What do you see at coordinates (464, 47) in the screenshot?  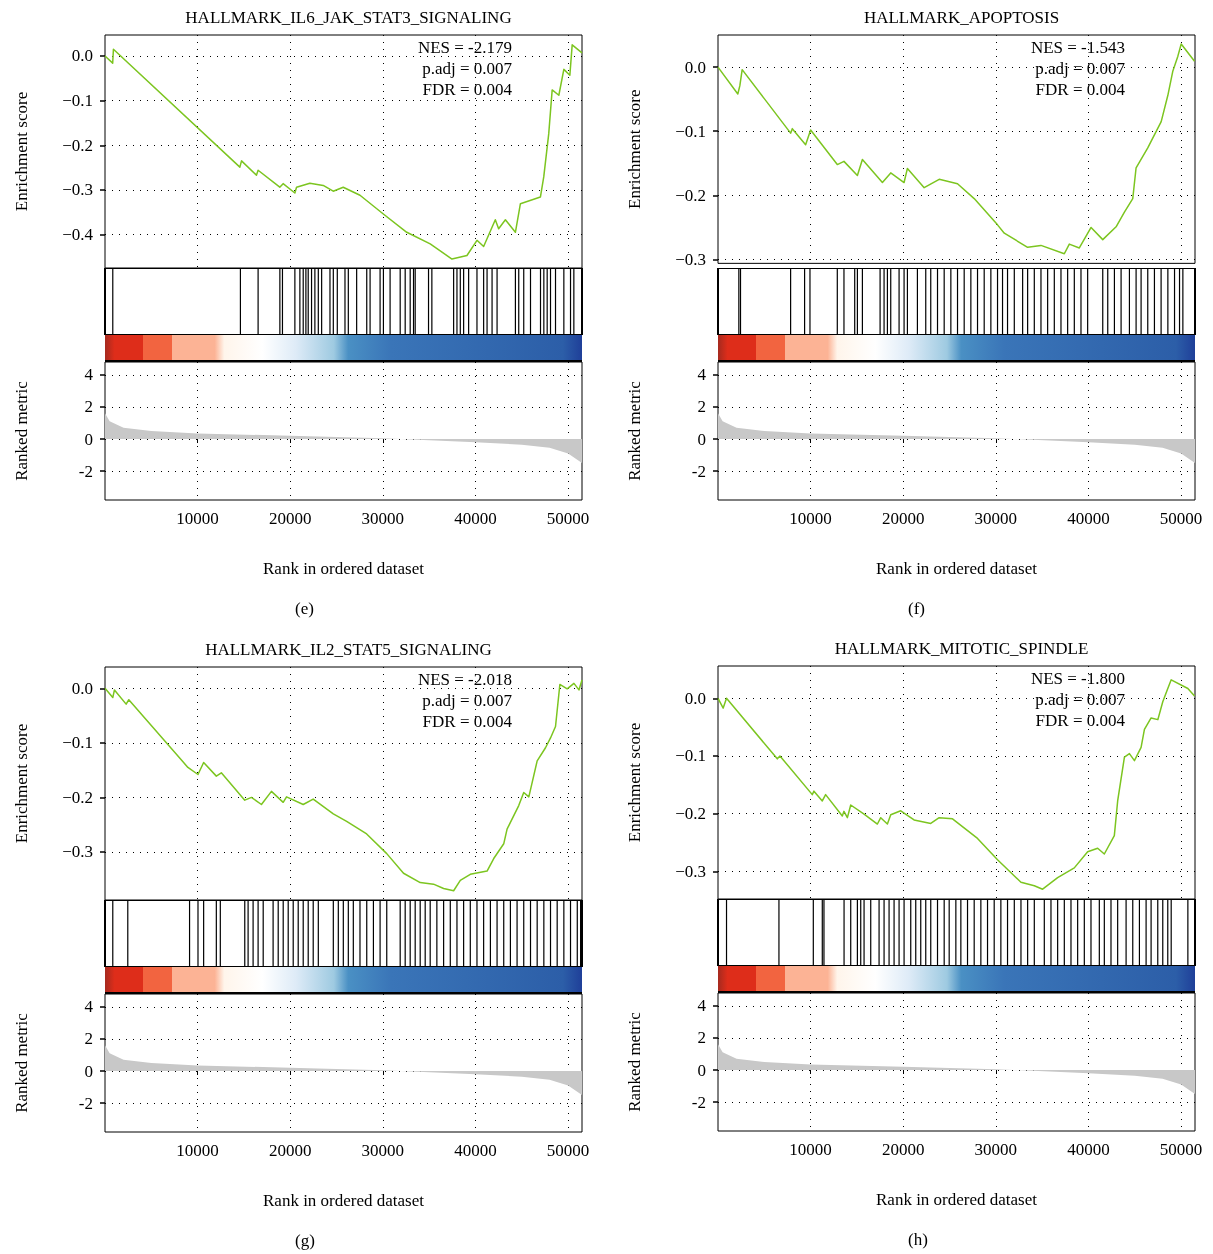 I see `annotation: NES = -2.179` at bounding box center [464, 47].